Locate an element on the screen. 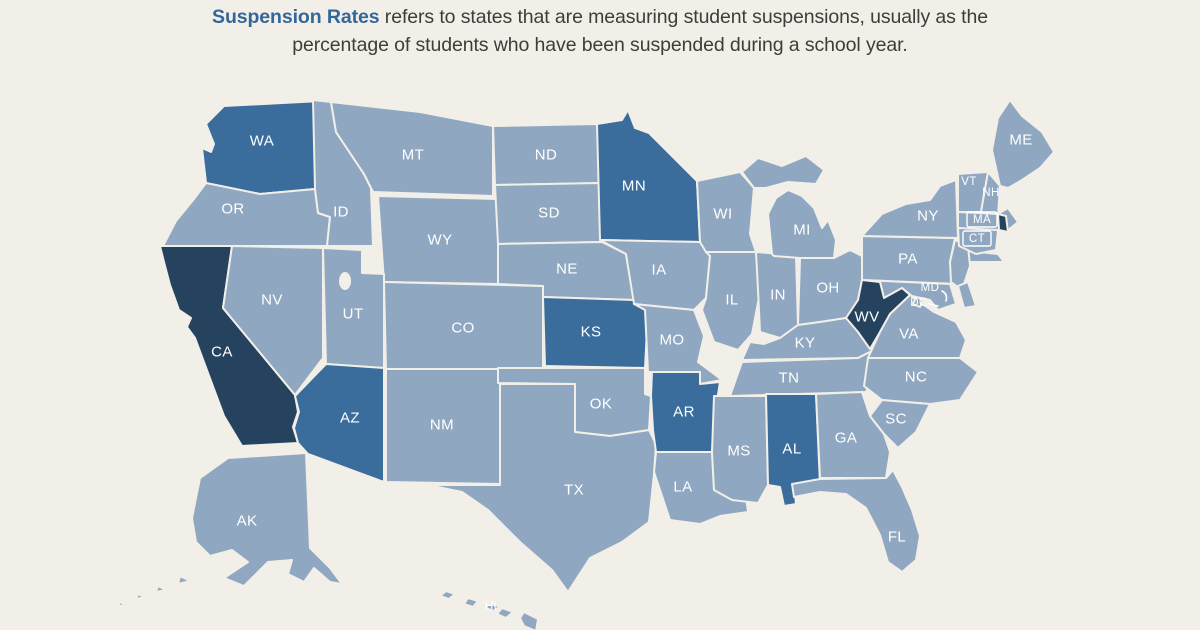  state-nc is located at coordinates (921, 381).